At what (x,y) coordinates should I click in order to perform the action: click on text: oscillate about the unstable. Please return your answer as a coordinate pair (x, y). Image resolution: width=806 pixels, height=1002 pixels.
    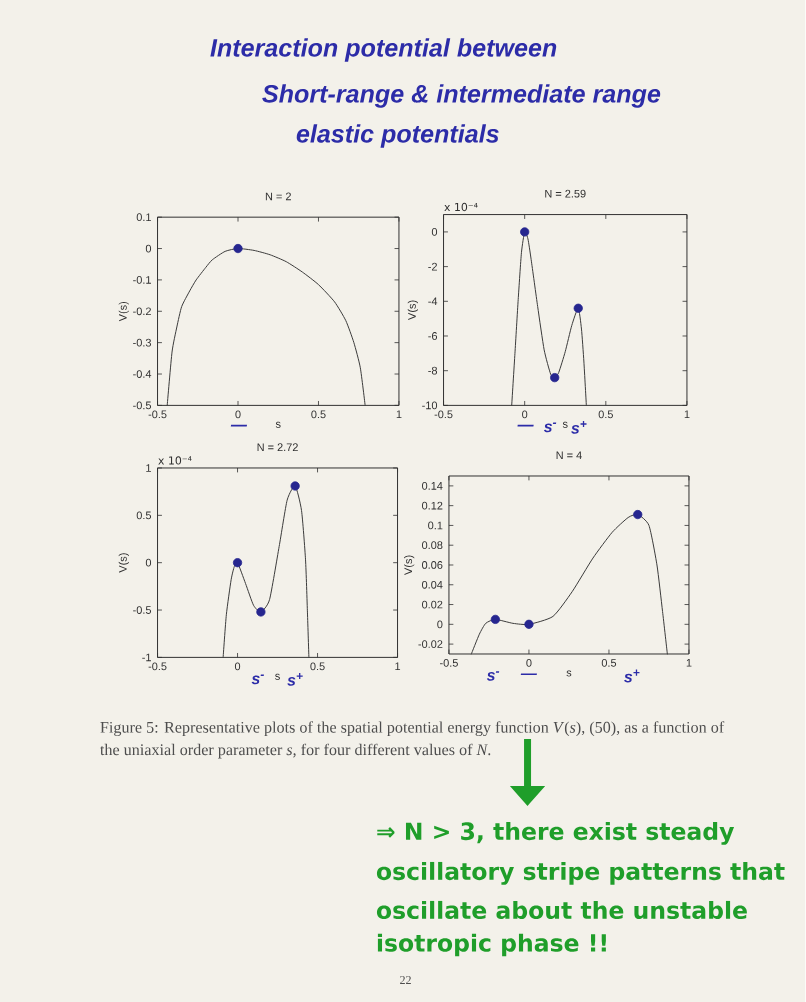
    Looking at the image, I should click on (562, 910).